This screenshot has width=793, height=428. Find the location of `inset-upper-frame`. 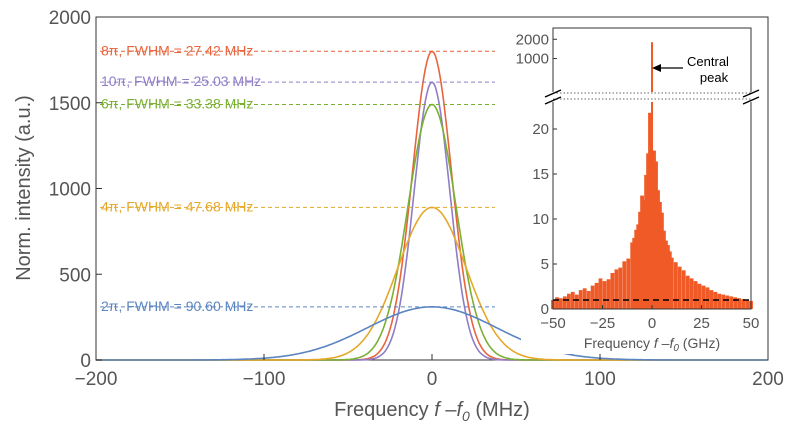

inset-upper-frame is located at coordinates (652, 59).